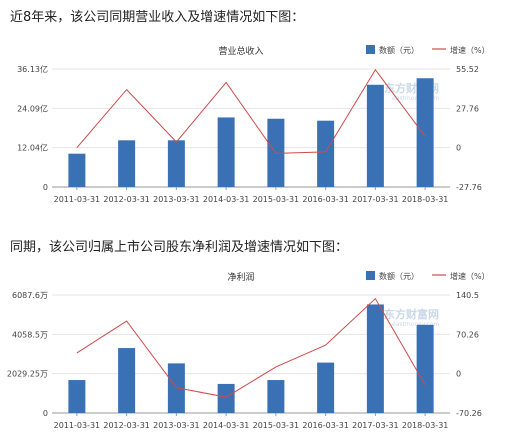  Describe the element at coordinates (240, 277) in the screenshot. I see `chart-title: 净利润` at that location.